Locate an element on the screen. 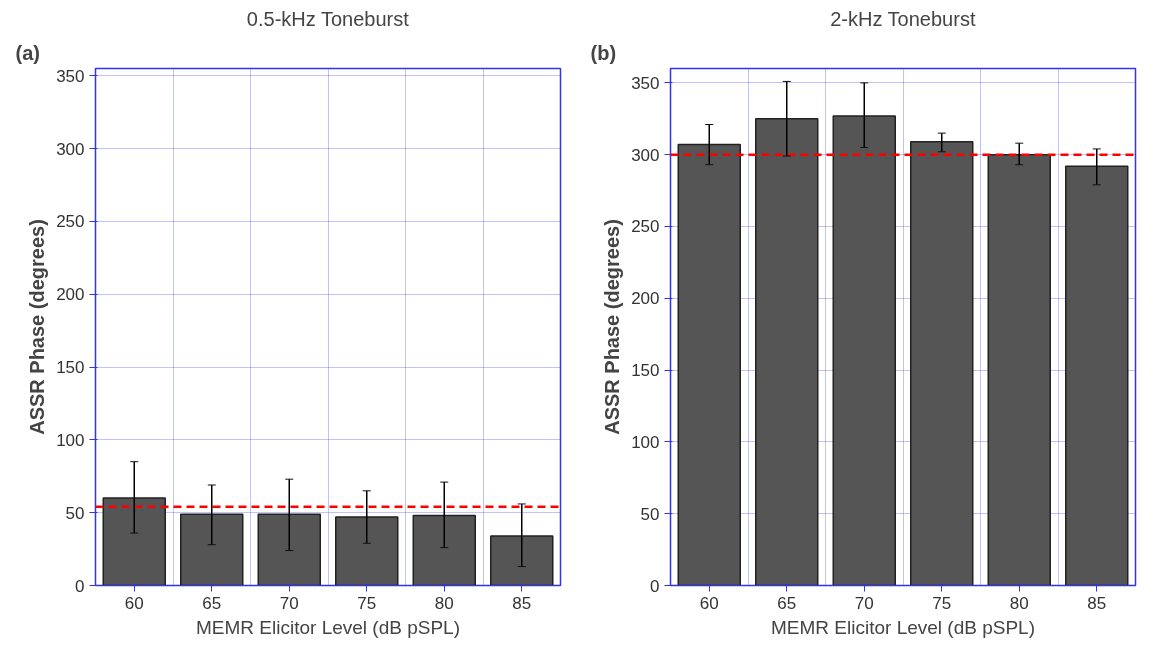 Image resolution: width=1174 pixels, height=653 pixels. chart-title: 2-kHz Toneburst is located at coordinates (903, 18).